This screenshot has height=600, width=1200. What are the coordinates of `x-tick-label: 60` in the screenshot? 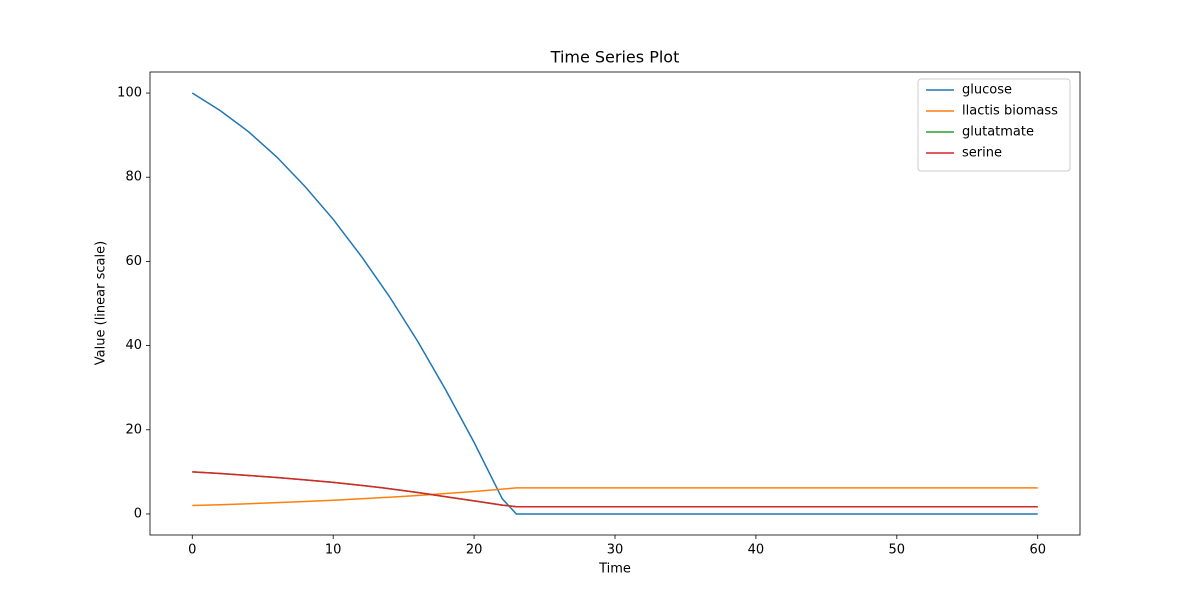 It's located at (1037, 550).